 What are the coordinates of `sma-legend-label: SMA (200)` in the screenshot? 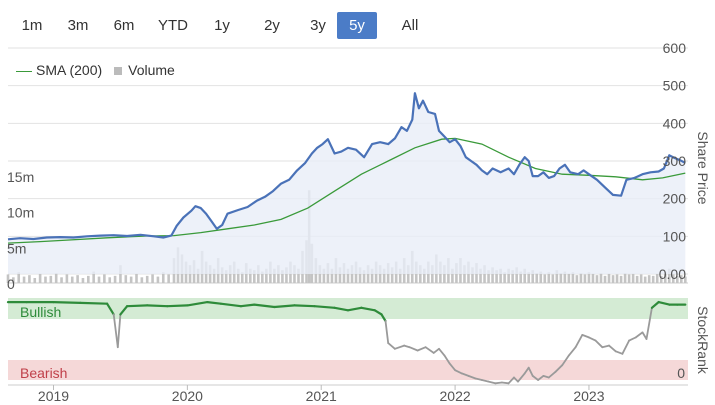 It's located at (69, 70).